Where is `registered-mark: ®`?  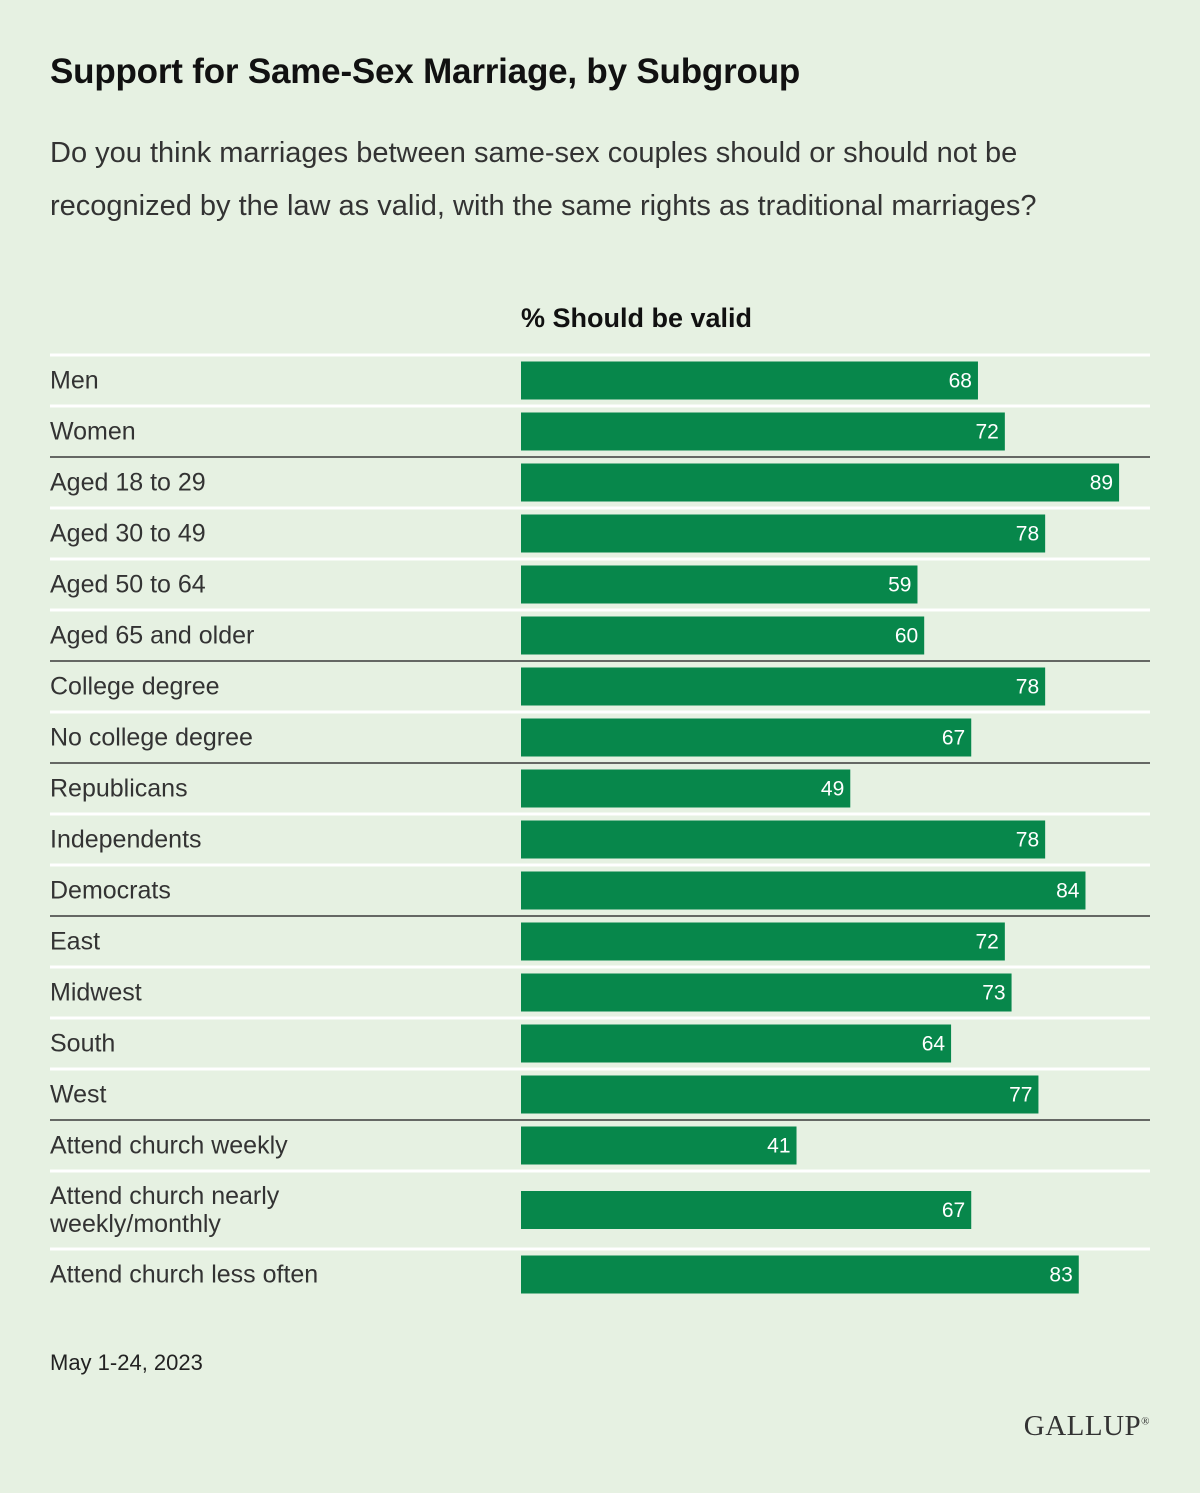
registered-mark: ® is located at coordinates (1145, 1421).